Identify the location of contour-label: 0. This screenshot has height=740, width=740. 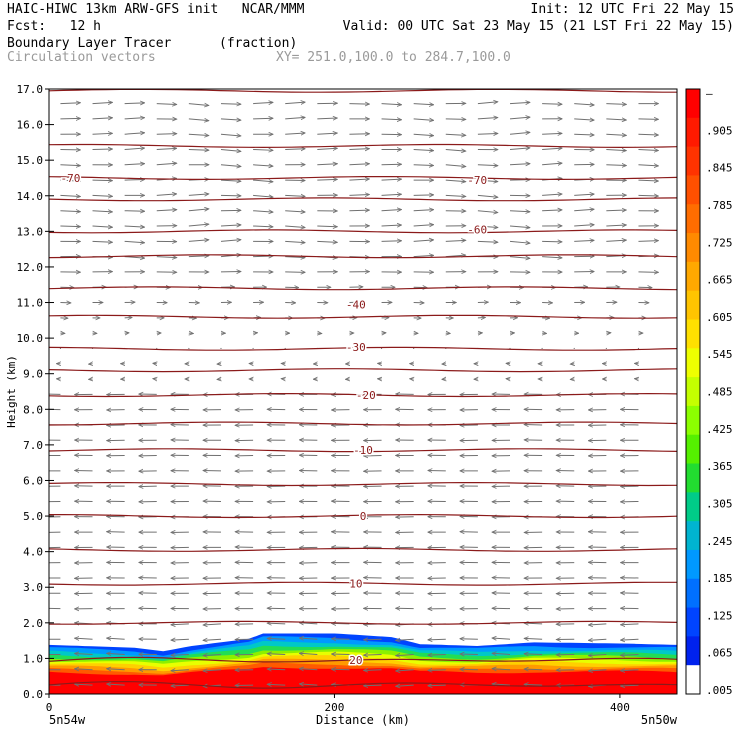
(363, 516).